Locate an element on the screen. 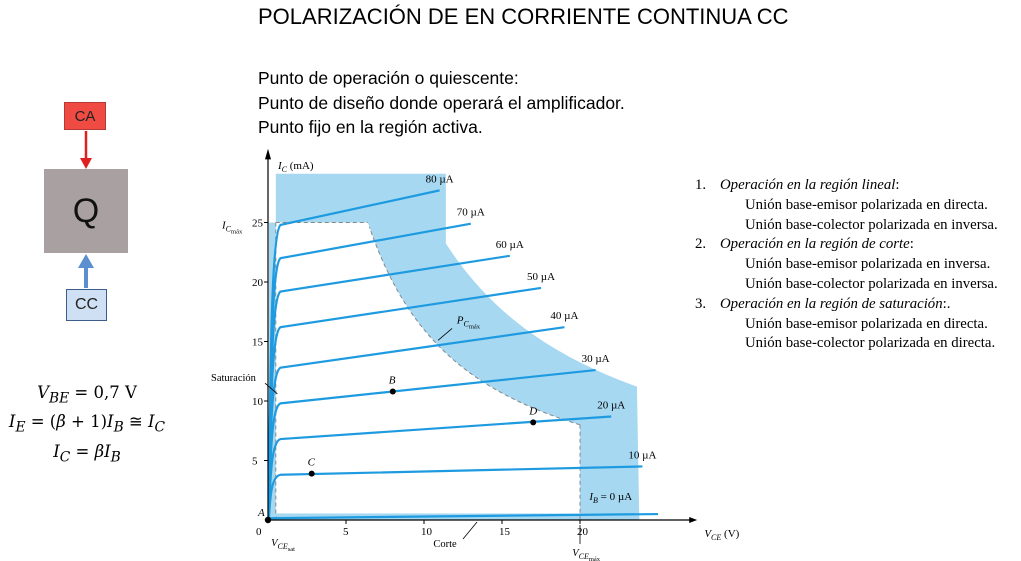  vce-sat-label: VCEsat is located at coordinates (283, 545).